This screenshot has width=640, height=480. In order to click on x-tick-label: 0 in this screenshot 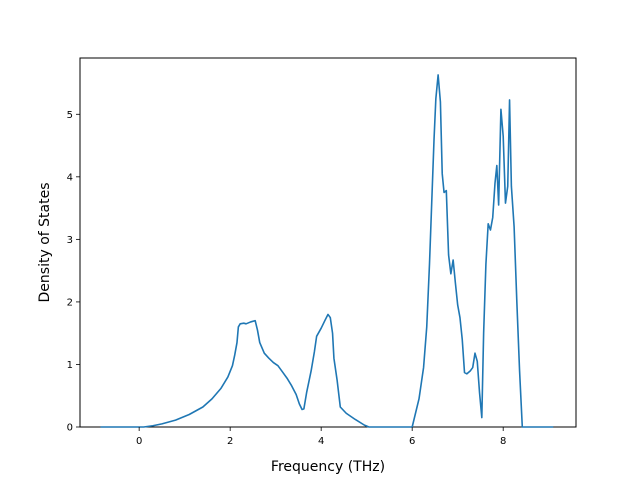, I will do `click(139, 441)`.